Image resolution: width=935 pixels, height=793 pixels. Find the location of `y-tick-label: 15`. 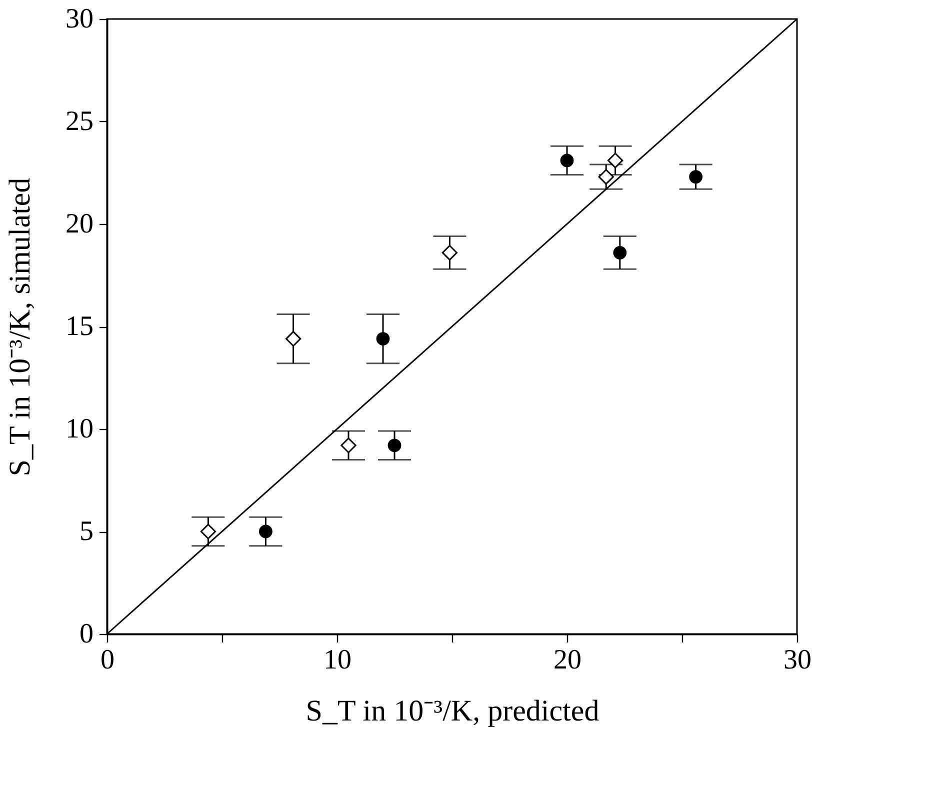

y-tick-label: 15 is located at coordinates (80, 326).